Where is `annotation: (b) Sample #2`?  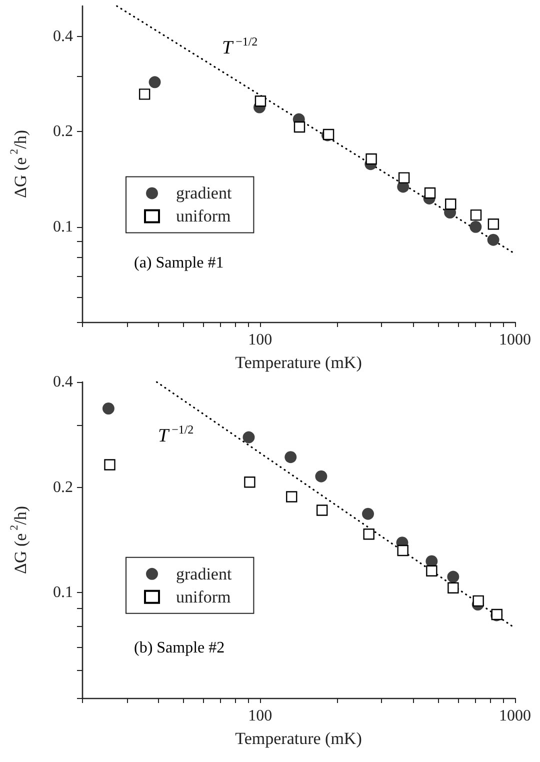
annotation: (b) Sample #2 is located at coordinates (179, 648).